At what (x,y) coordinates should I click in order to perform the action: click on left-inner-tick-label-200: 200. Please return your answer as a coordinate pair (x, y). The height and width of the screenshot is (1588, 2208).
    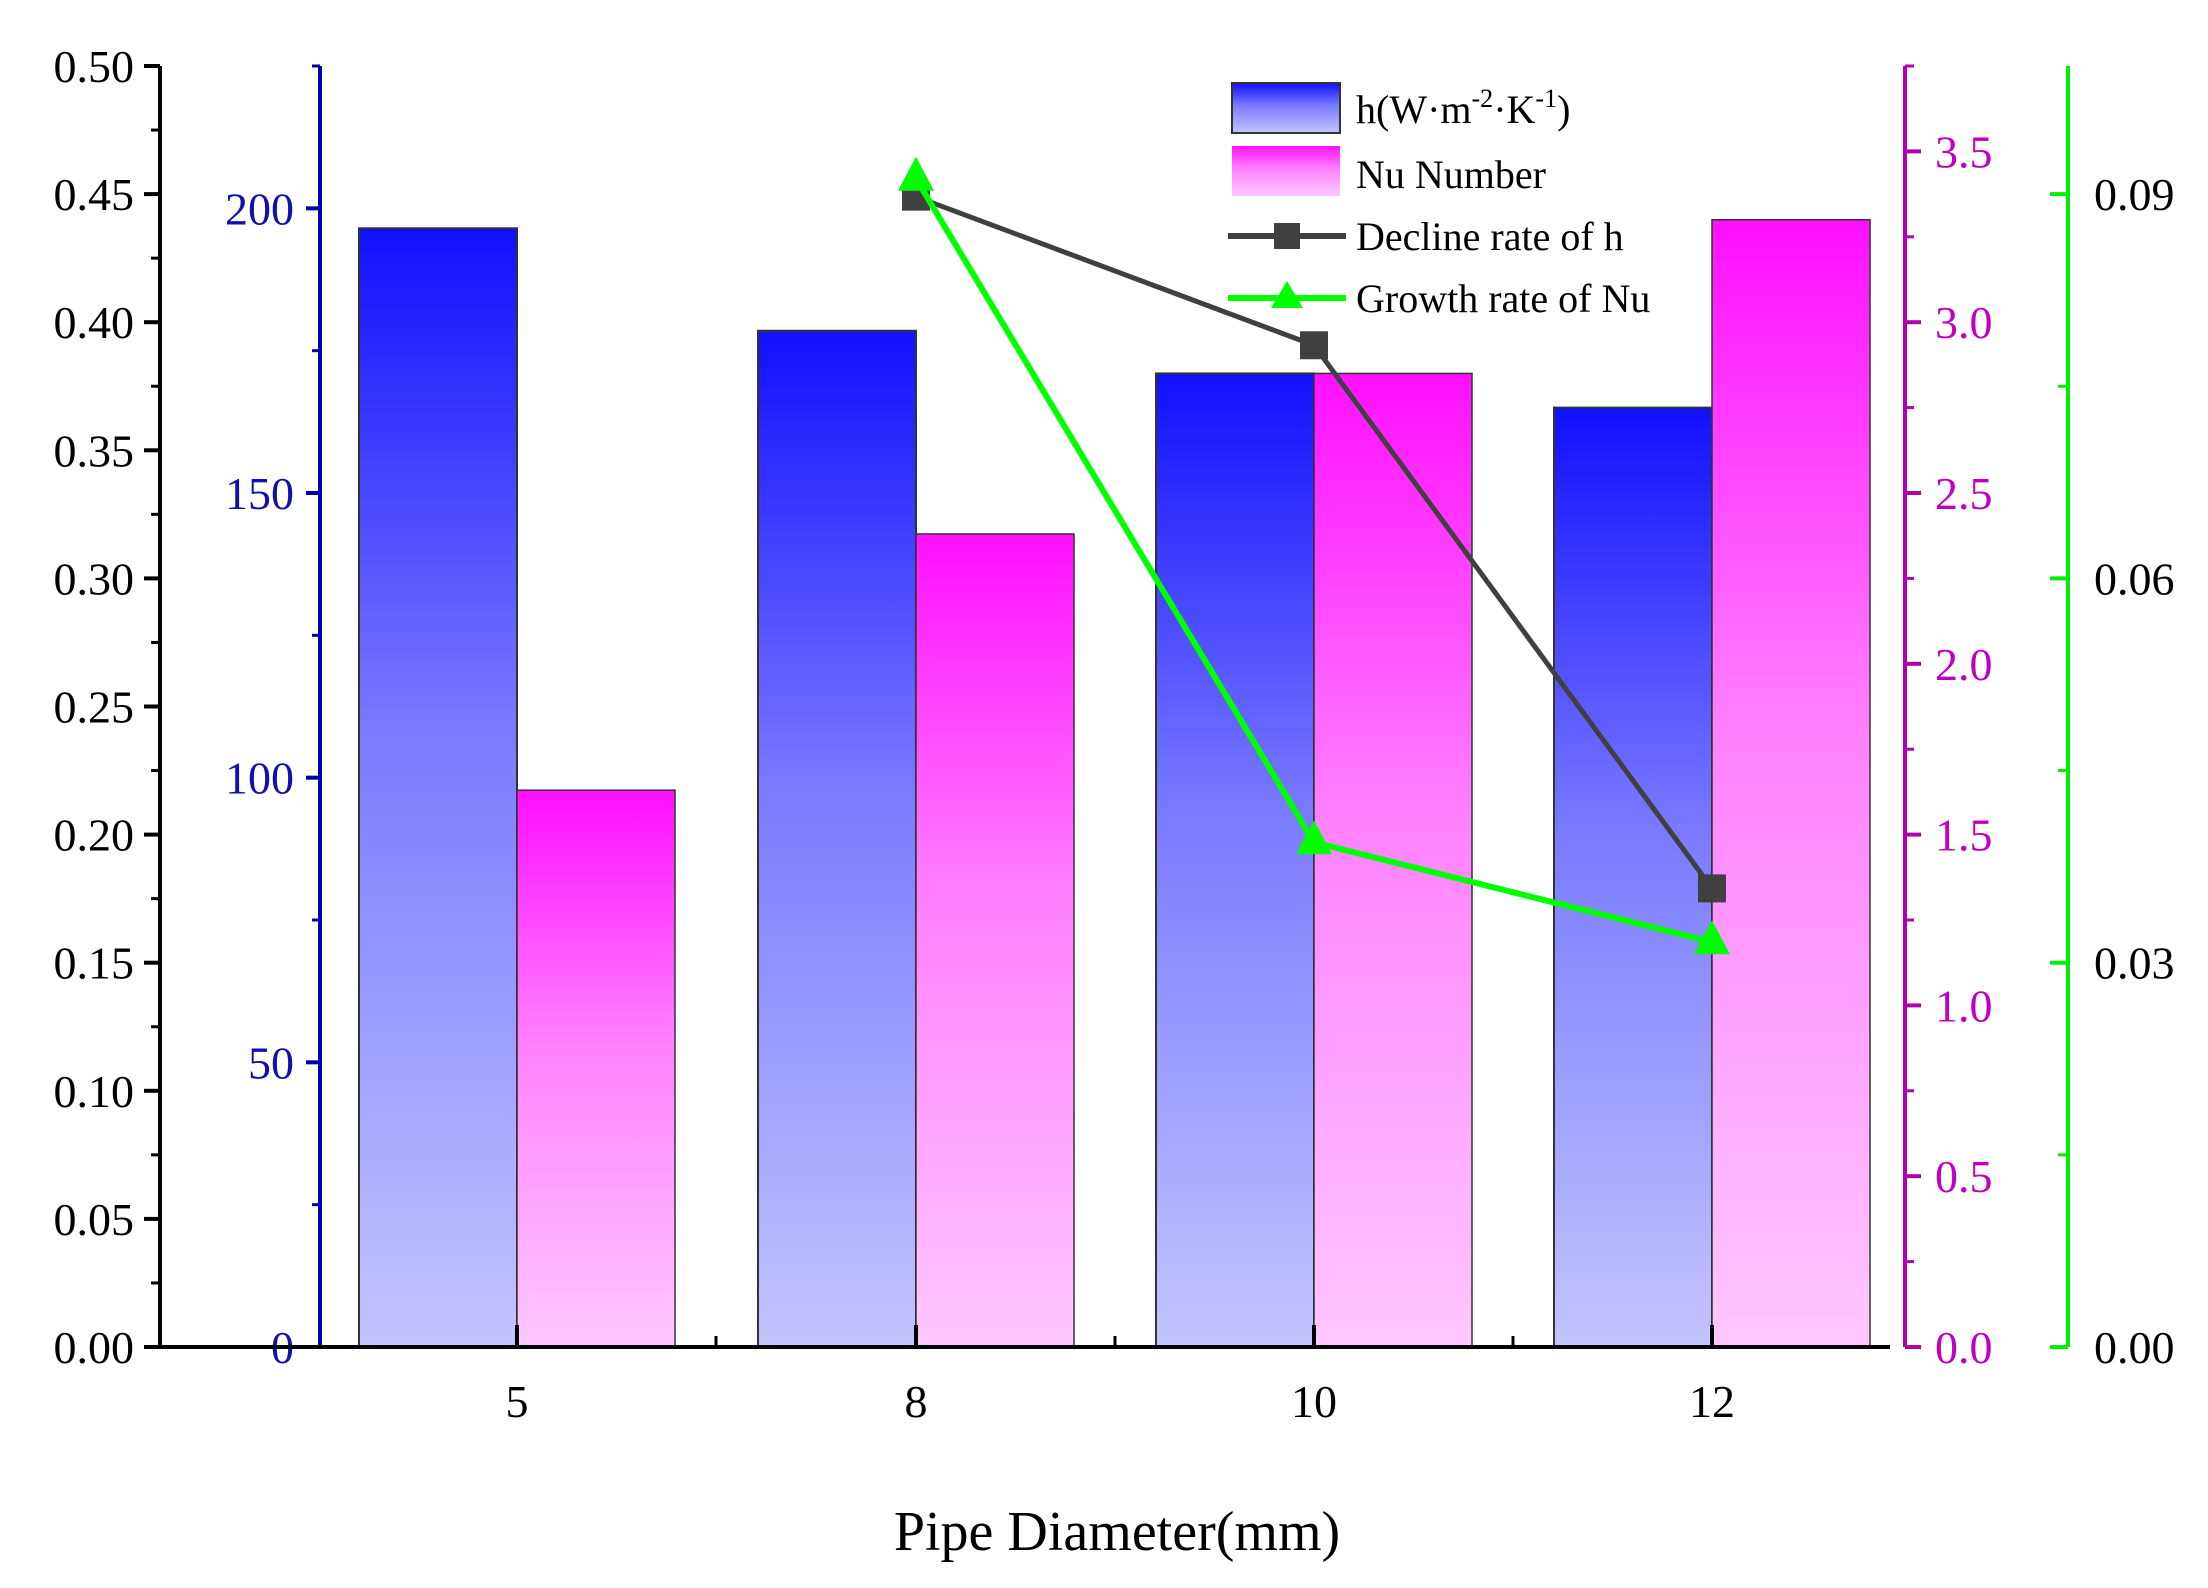
    Looking at the image, I should click on (259, 208).